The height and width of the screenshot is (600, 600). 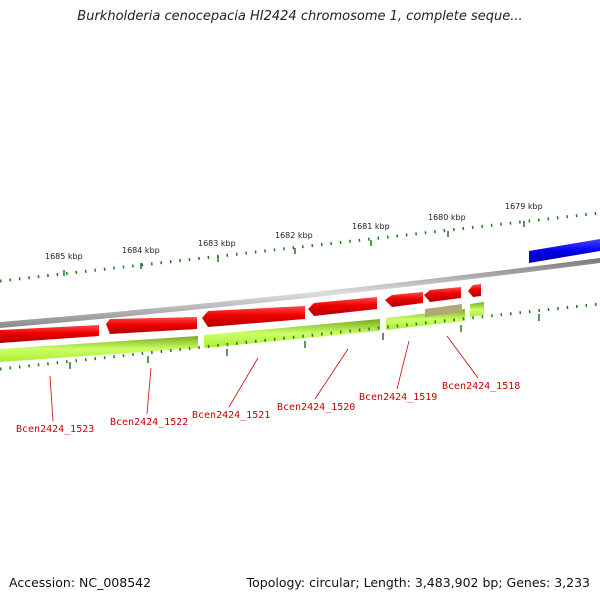 I want to click on reverse-genes, so click(x=240, y=313).